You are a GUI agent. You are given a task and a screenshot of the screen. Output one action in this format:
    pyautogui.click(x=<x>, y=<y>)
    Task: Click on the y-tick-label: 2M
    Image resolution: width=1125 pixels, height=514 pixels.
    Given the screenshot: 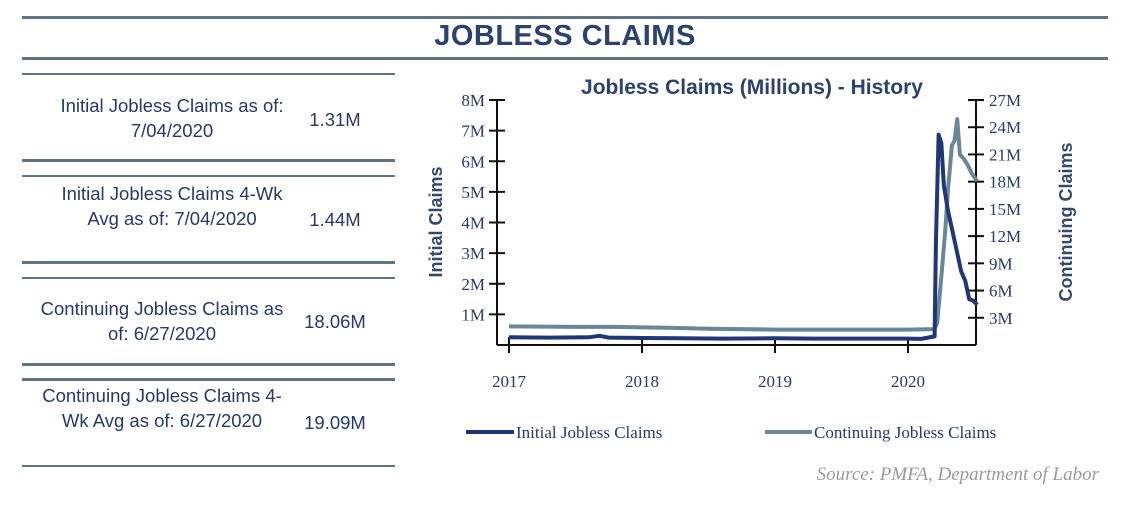 What is the action you would take?
    pyautogui.click(x=473, y=284)
    